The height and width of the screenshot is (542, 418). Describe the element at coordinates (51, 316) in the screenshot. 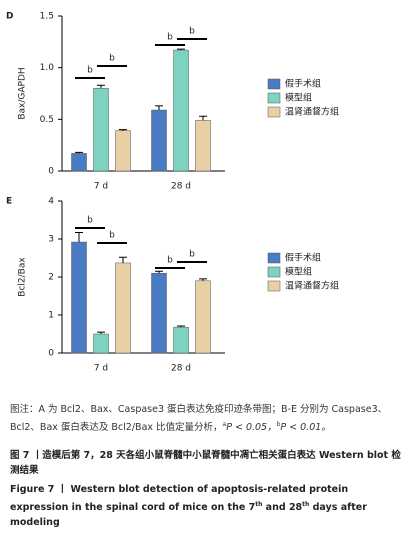

I see `y-tick-label: 1` at that location.